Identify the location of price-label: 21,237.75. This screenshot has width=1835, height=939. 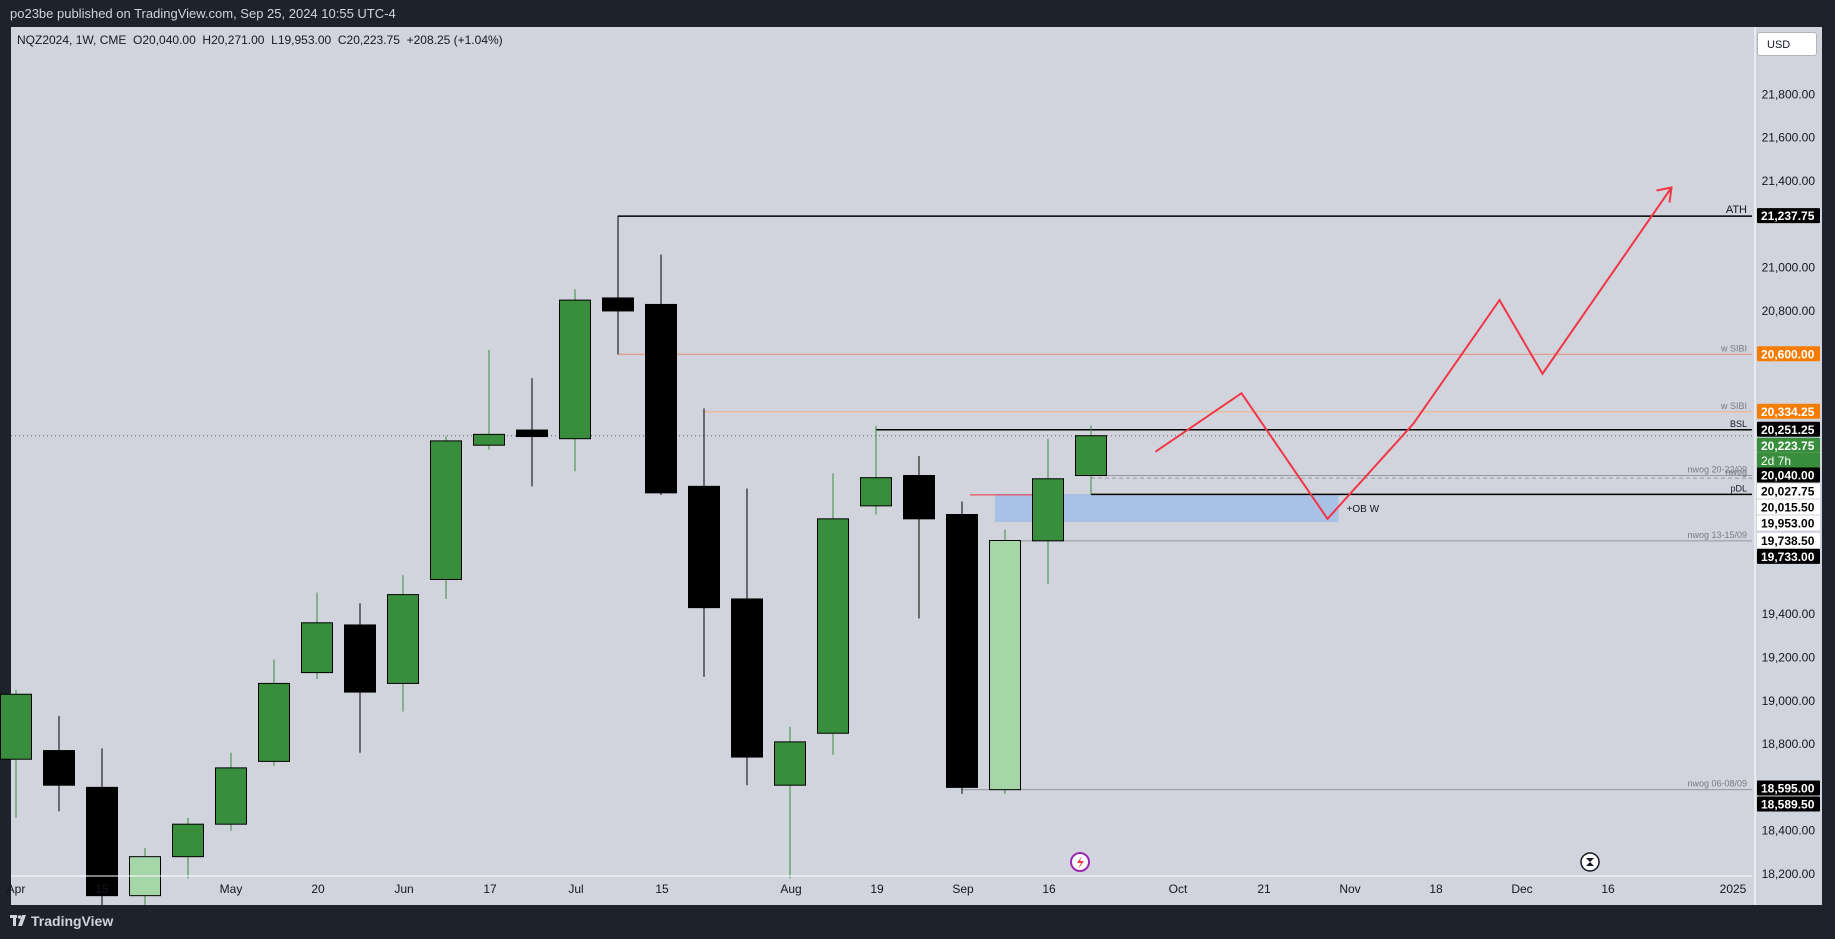
(1788, 216).